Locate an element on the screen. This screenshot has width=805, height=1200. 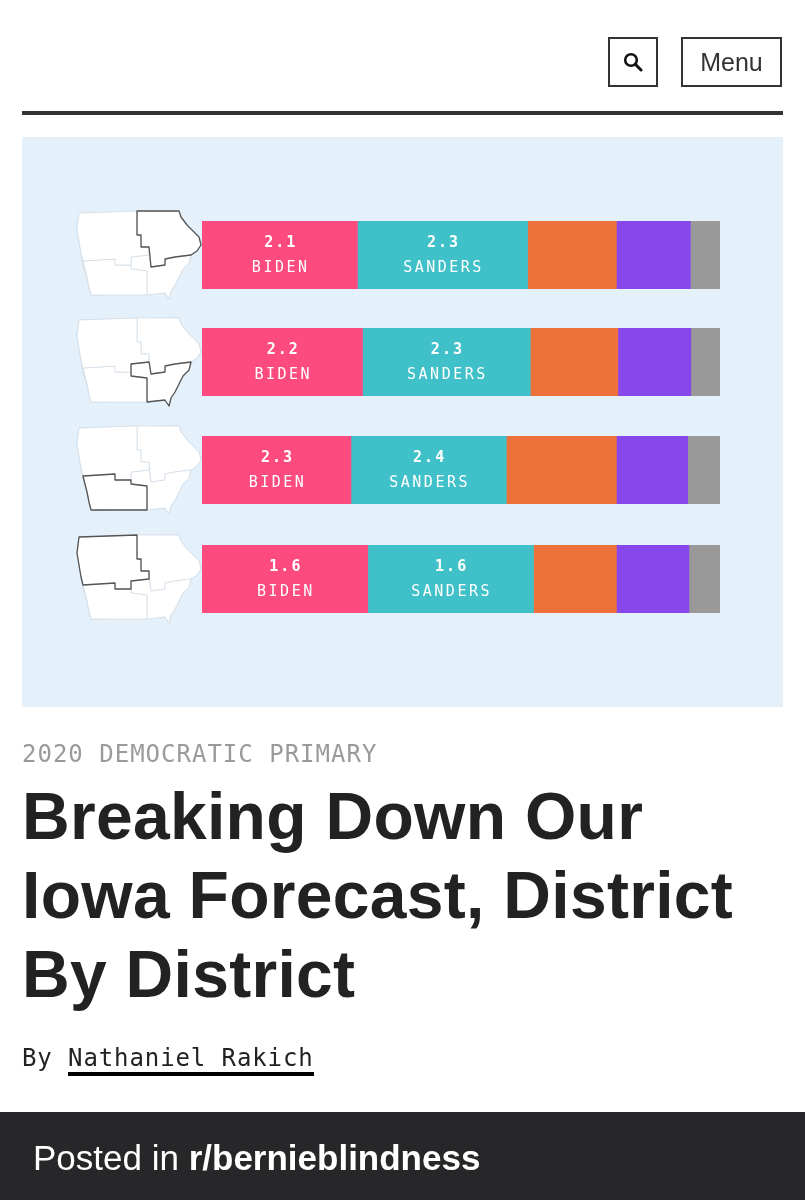
data-label: 2.4 is located at coordinates (430, 456).